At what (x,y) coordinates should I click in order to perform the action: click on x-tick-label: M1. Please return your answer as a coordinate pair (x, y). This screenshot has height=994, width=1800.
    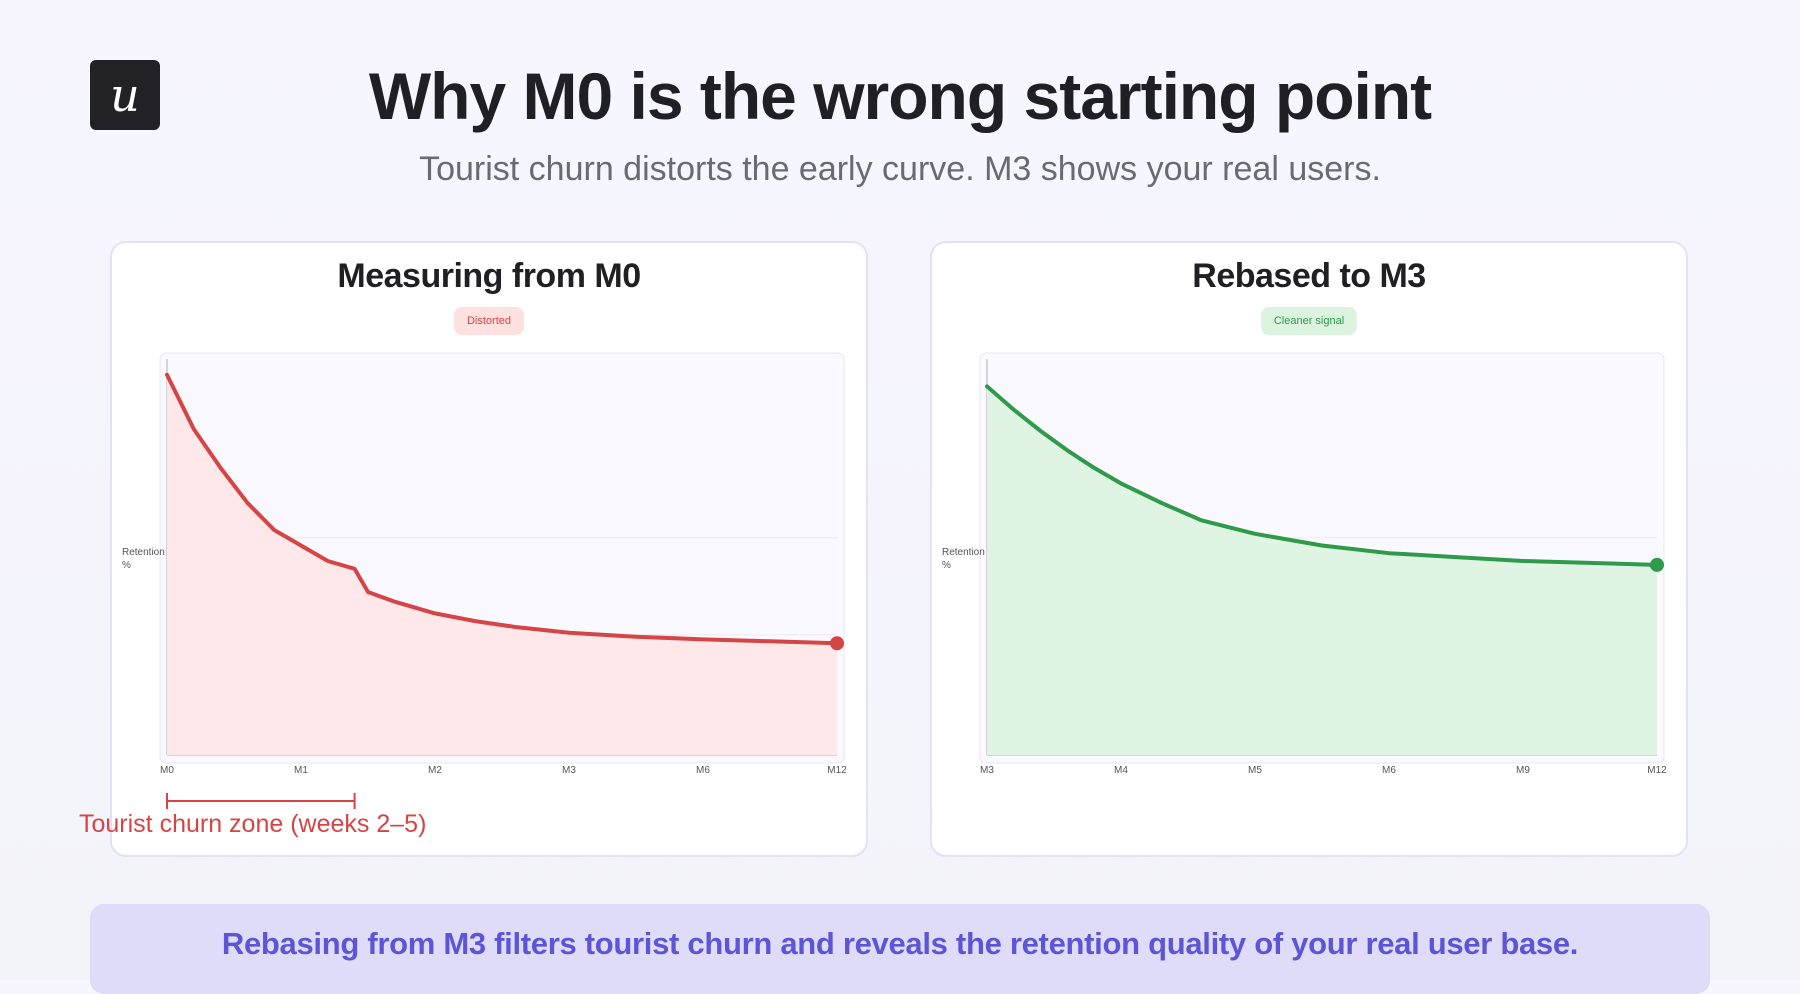
    Looking at the image, I should click on (301, 770).